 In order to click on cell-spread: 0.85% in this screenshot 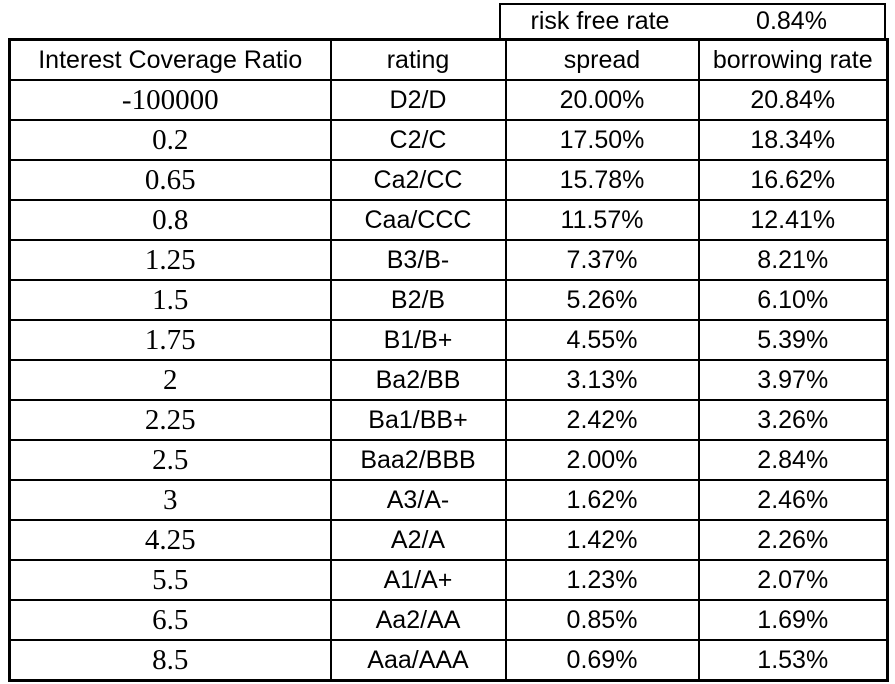, I will do `click(602, 620)`.